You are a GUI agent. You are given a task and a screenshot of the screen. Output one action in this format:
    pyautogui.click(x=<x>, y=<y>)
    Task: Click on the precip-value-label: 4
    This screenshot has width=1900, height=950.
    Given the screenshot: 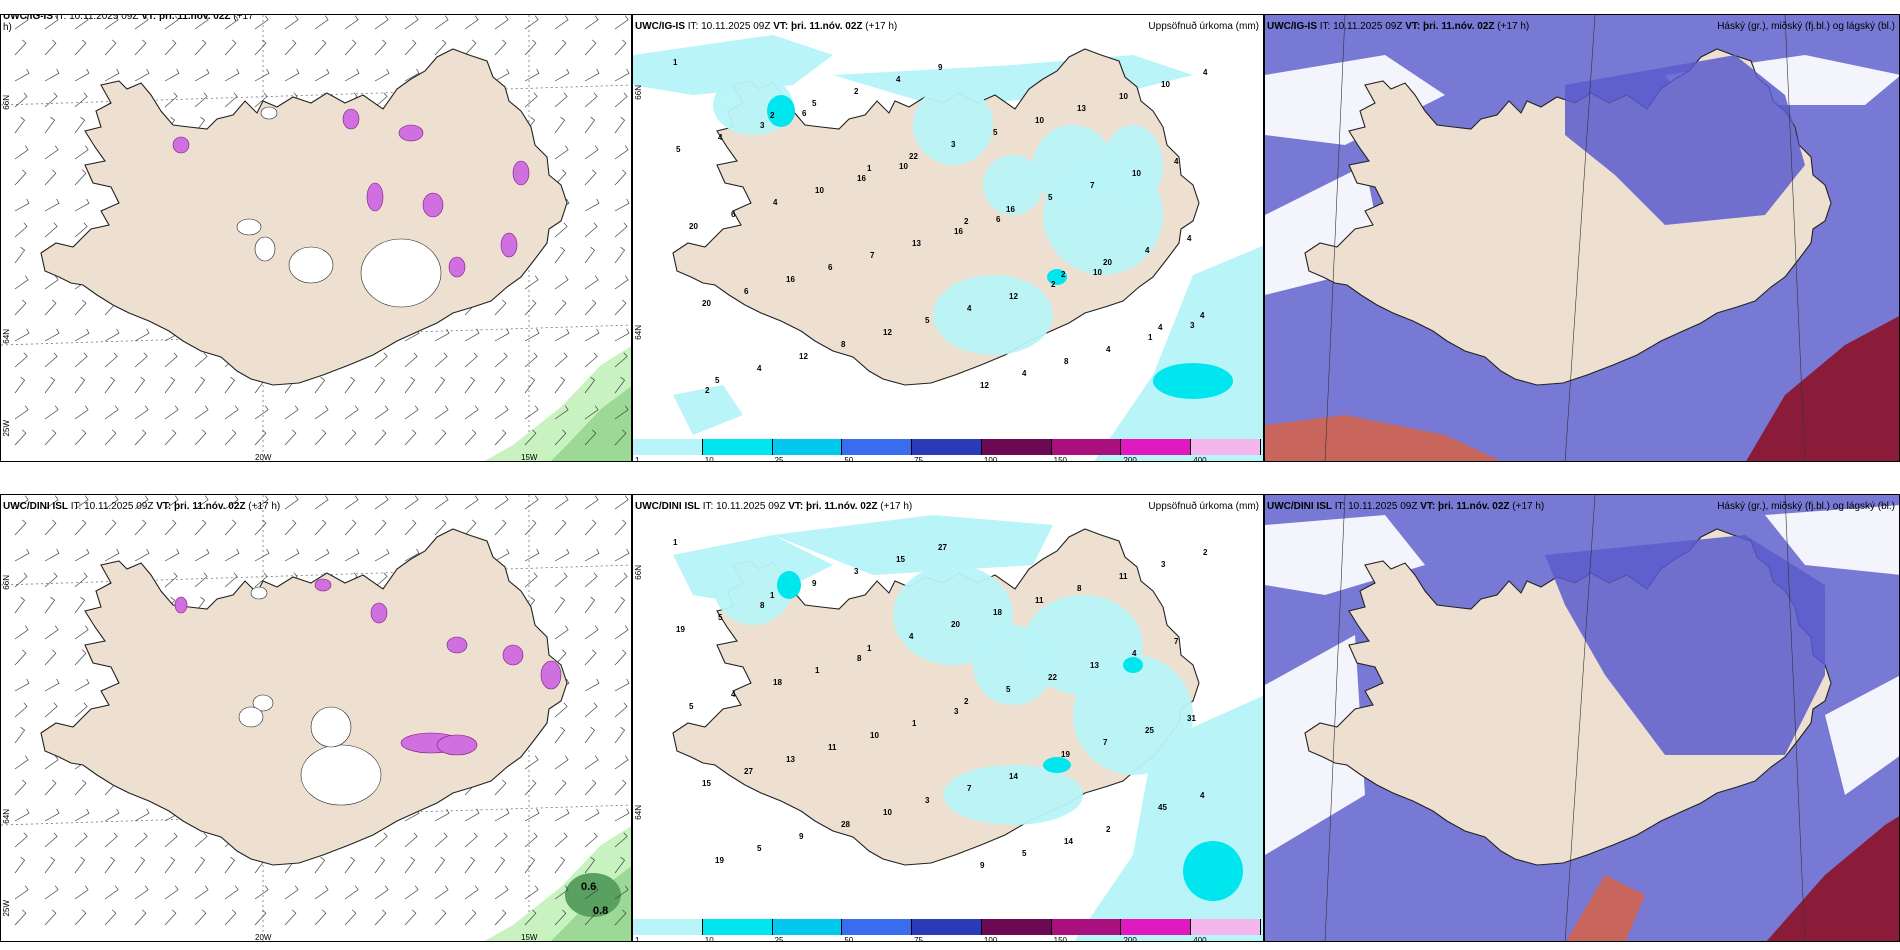 What is the action you would take?
    pyautogui.click(x=1160, y=327)
    